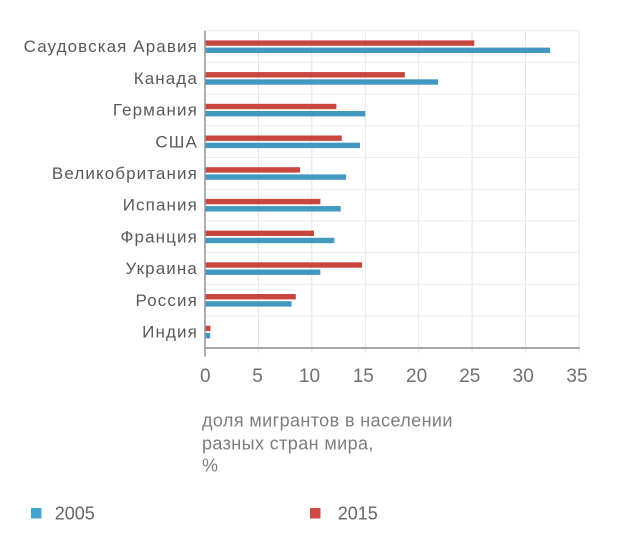  What do you see at coordinates (257, 376) in the screenshot?
I see `svg-text: 5` at bounding box center [257, 376].